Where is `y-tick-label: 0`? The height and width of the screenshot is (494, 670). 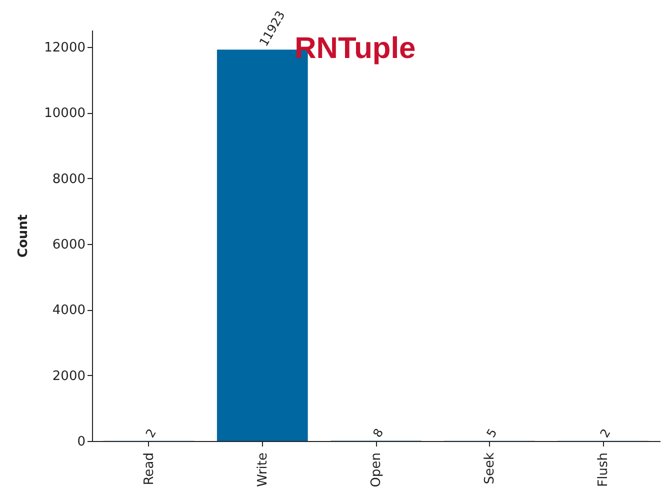 y-tick-label: 0 is located at coordinates (81, 442).